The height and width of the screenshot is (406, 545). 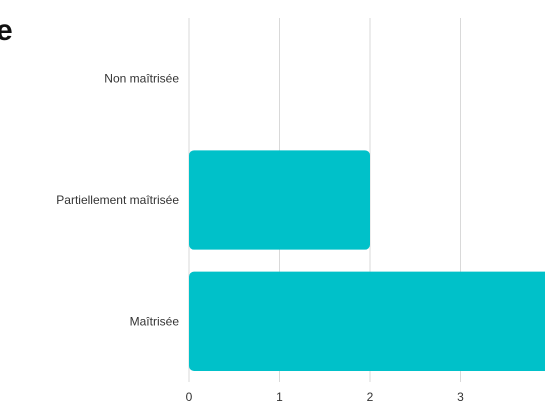 What do you see at coordinates (279, 397) in the screenshot?
I see `x-tick-label: 1` at bounding box center [279, 397].